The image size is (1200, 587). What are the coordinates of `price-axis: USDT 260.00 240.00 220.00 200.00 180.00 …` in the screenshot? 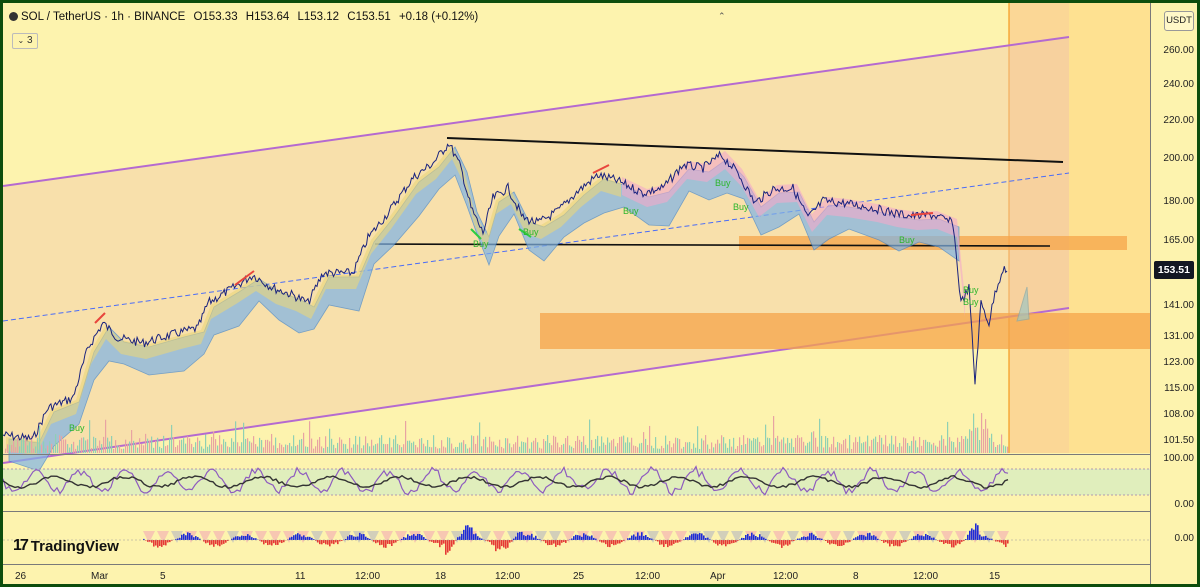 It's located at (1173, 293).